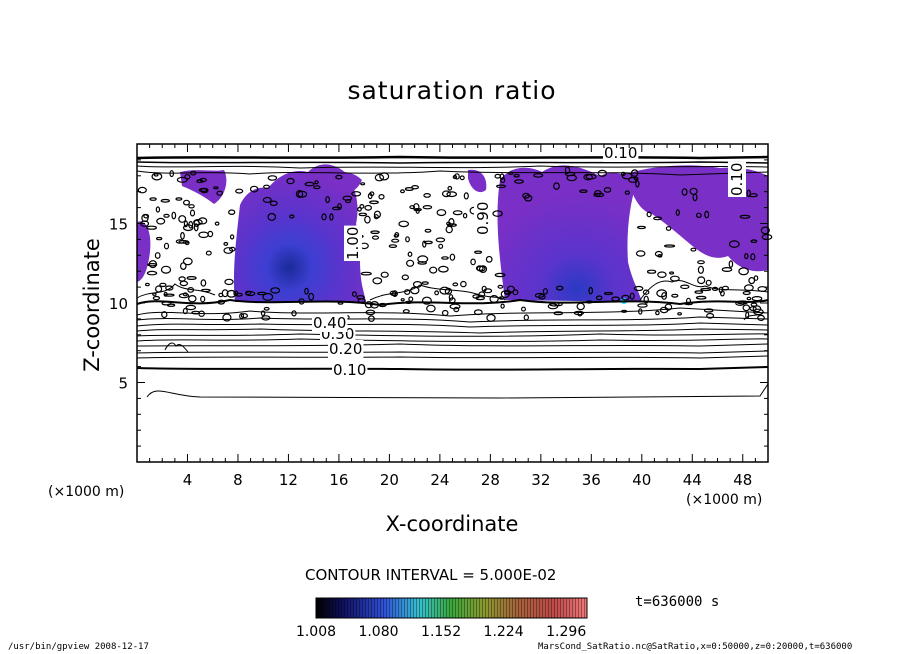  I want to click on contour-label: 0.40, so click(329, 323).